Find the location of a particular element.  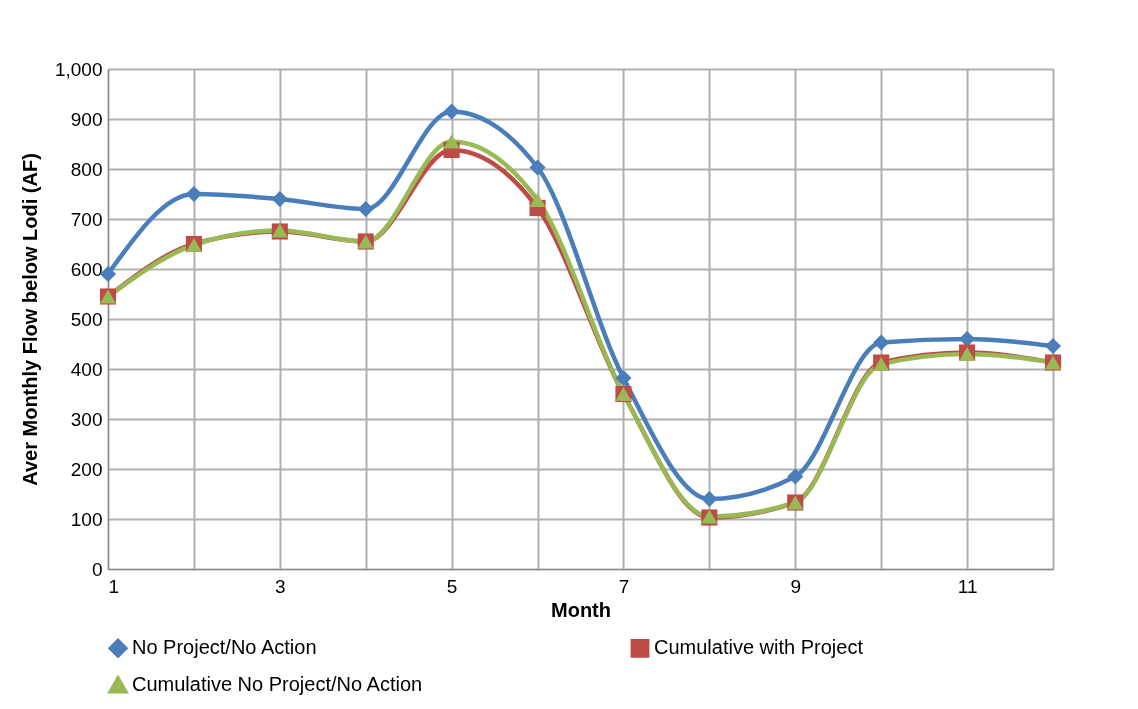

x-tick-label: 11 is located at coordinates (967, 586).